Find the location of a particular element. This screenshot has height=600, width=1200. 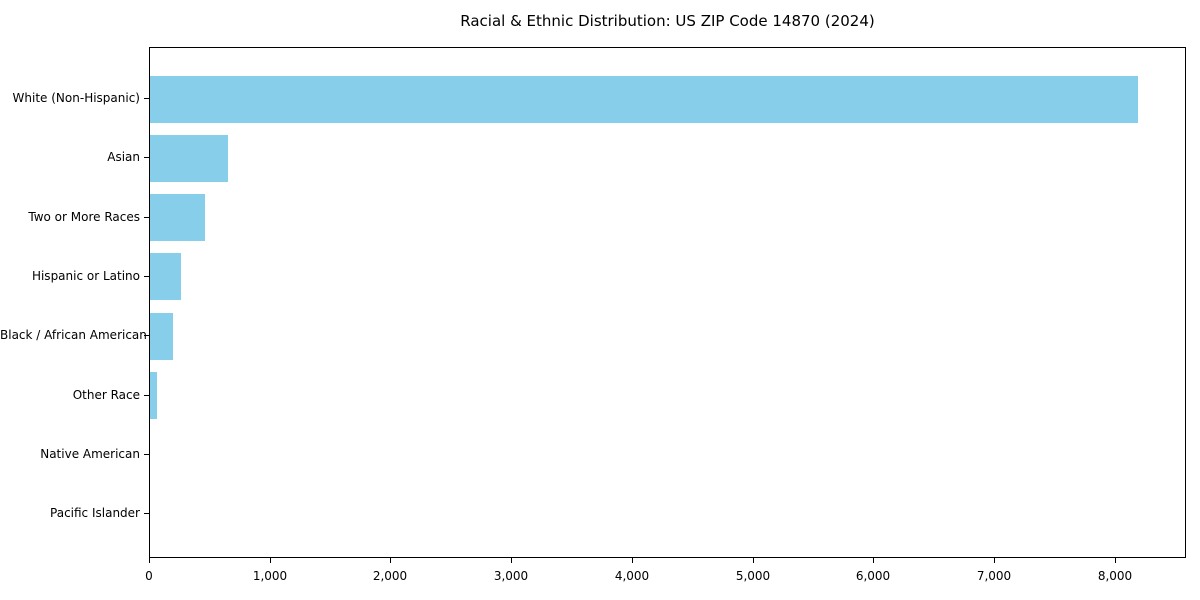

y-tick-label: Hispanic or Latino is located at coordinates (85, 276).